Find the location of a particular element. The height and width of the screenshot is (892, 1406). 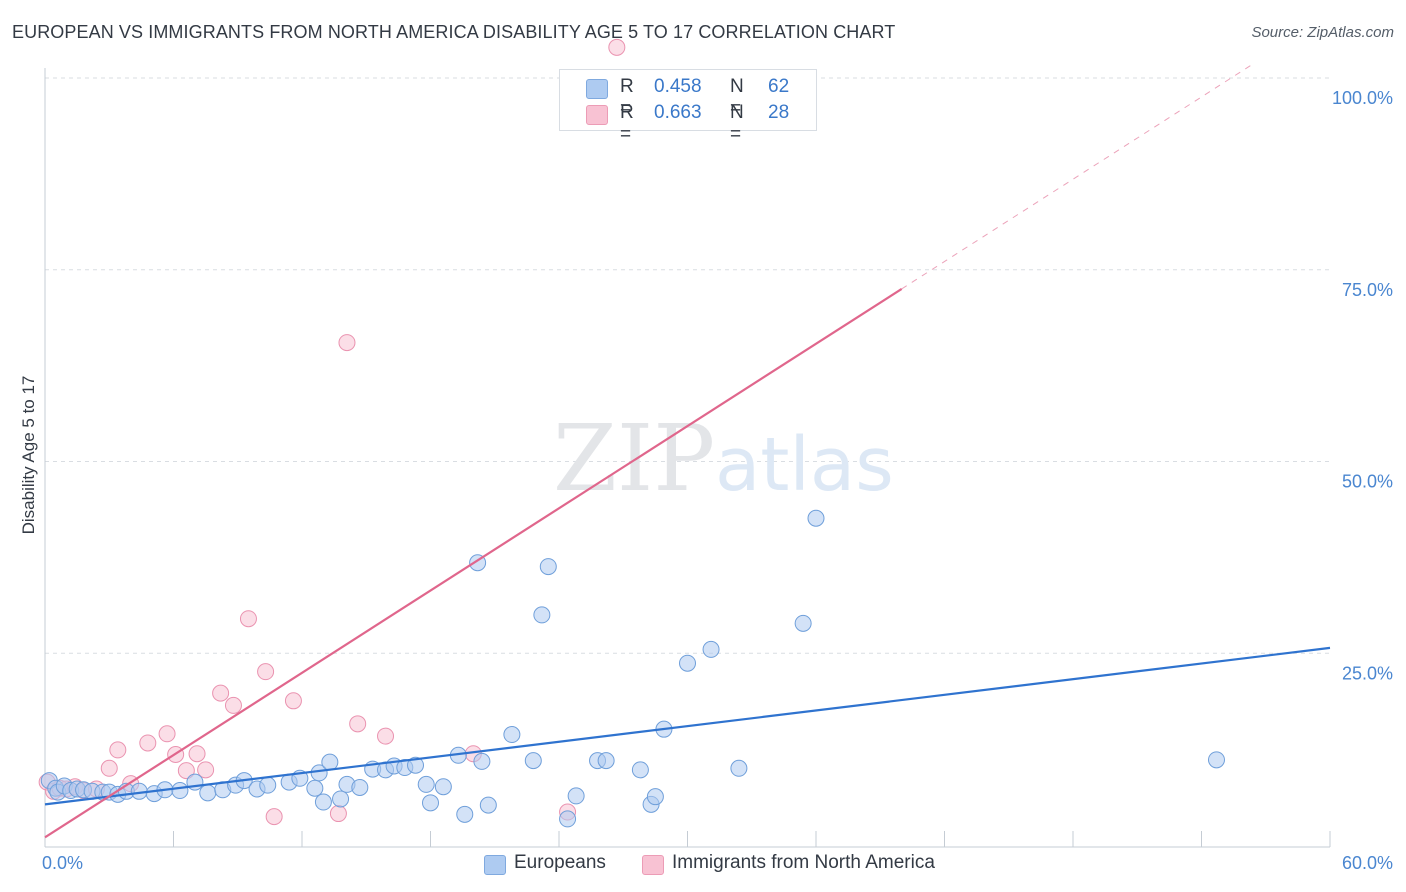

series-legend: Europeans Immigrants from North America is located at coordinates (703, 865).